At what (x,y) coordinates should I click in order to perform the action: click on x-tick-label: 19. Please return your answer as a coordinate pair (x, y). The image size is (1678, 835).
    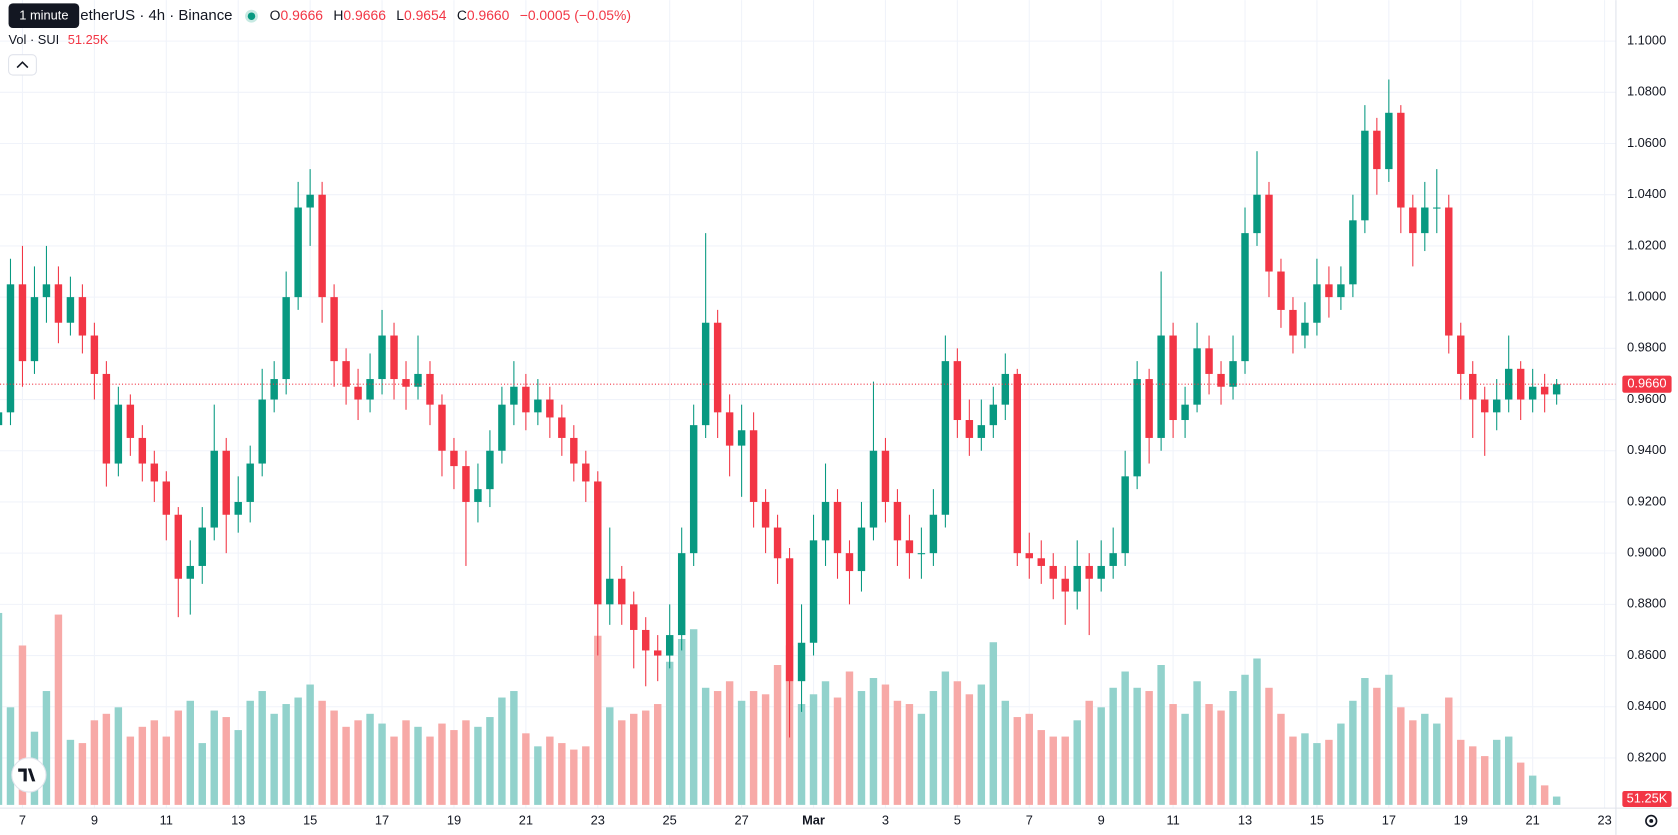
    Looking at the image, I should click on (454, 819).